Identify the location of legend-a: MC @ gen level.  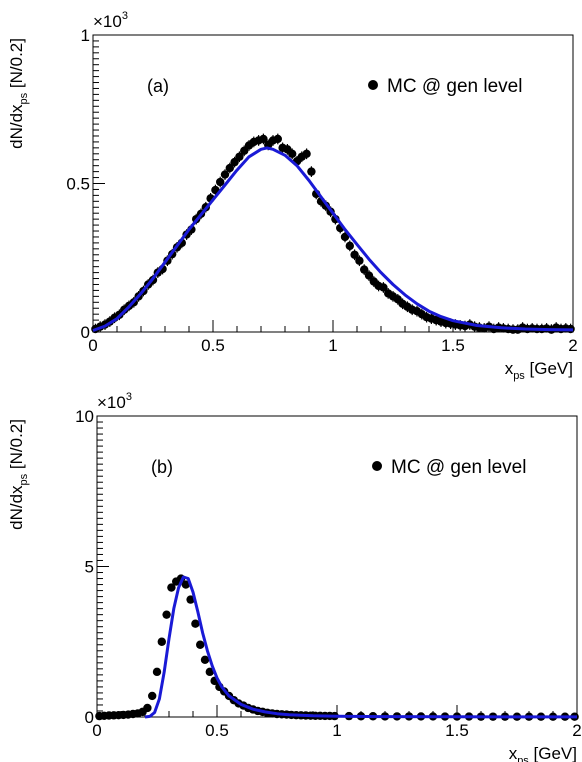
(445, 86).